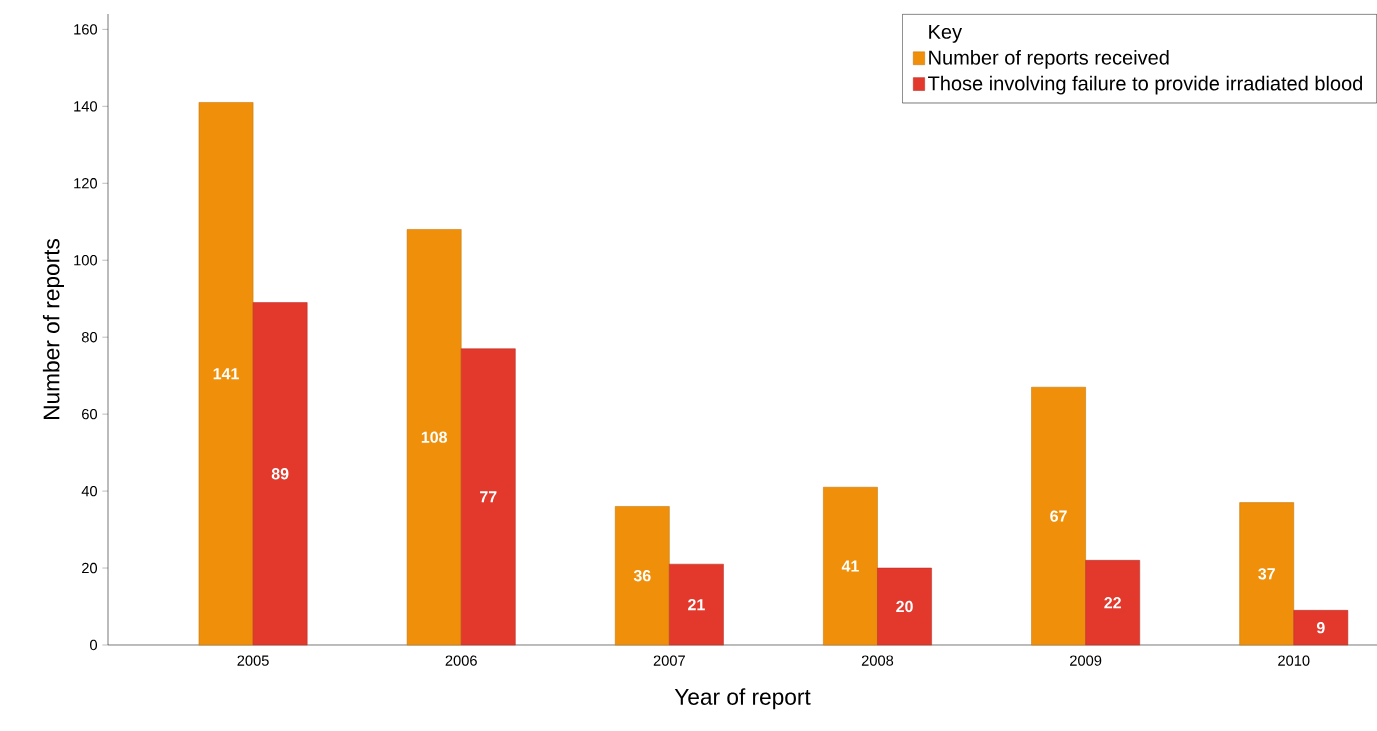  Describe the element at coordinates (86, 183) in the screenshot. I see `y-tick-label: 120` at that location.